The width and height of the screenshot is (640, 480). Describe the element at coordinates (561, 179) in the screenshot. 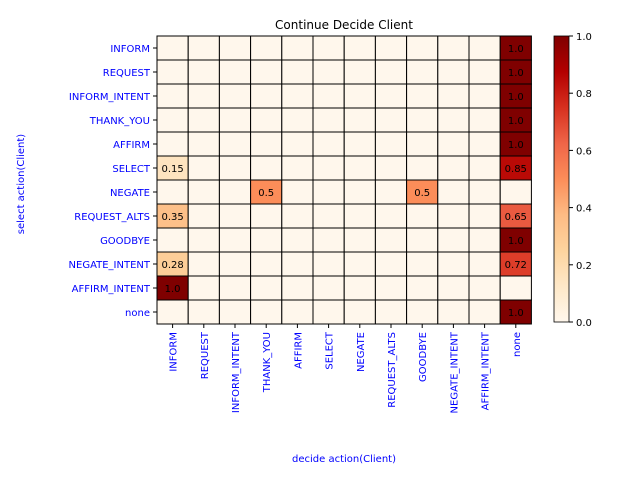

I see `colorbar-outline` at that location.